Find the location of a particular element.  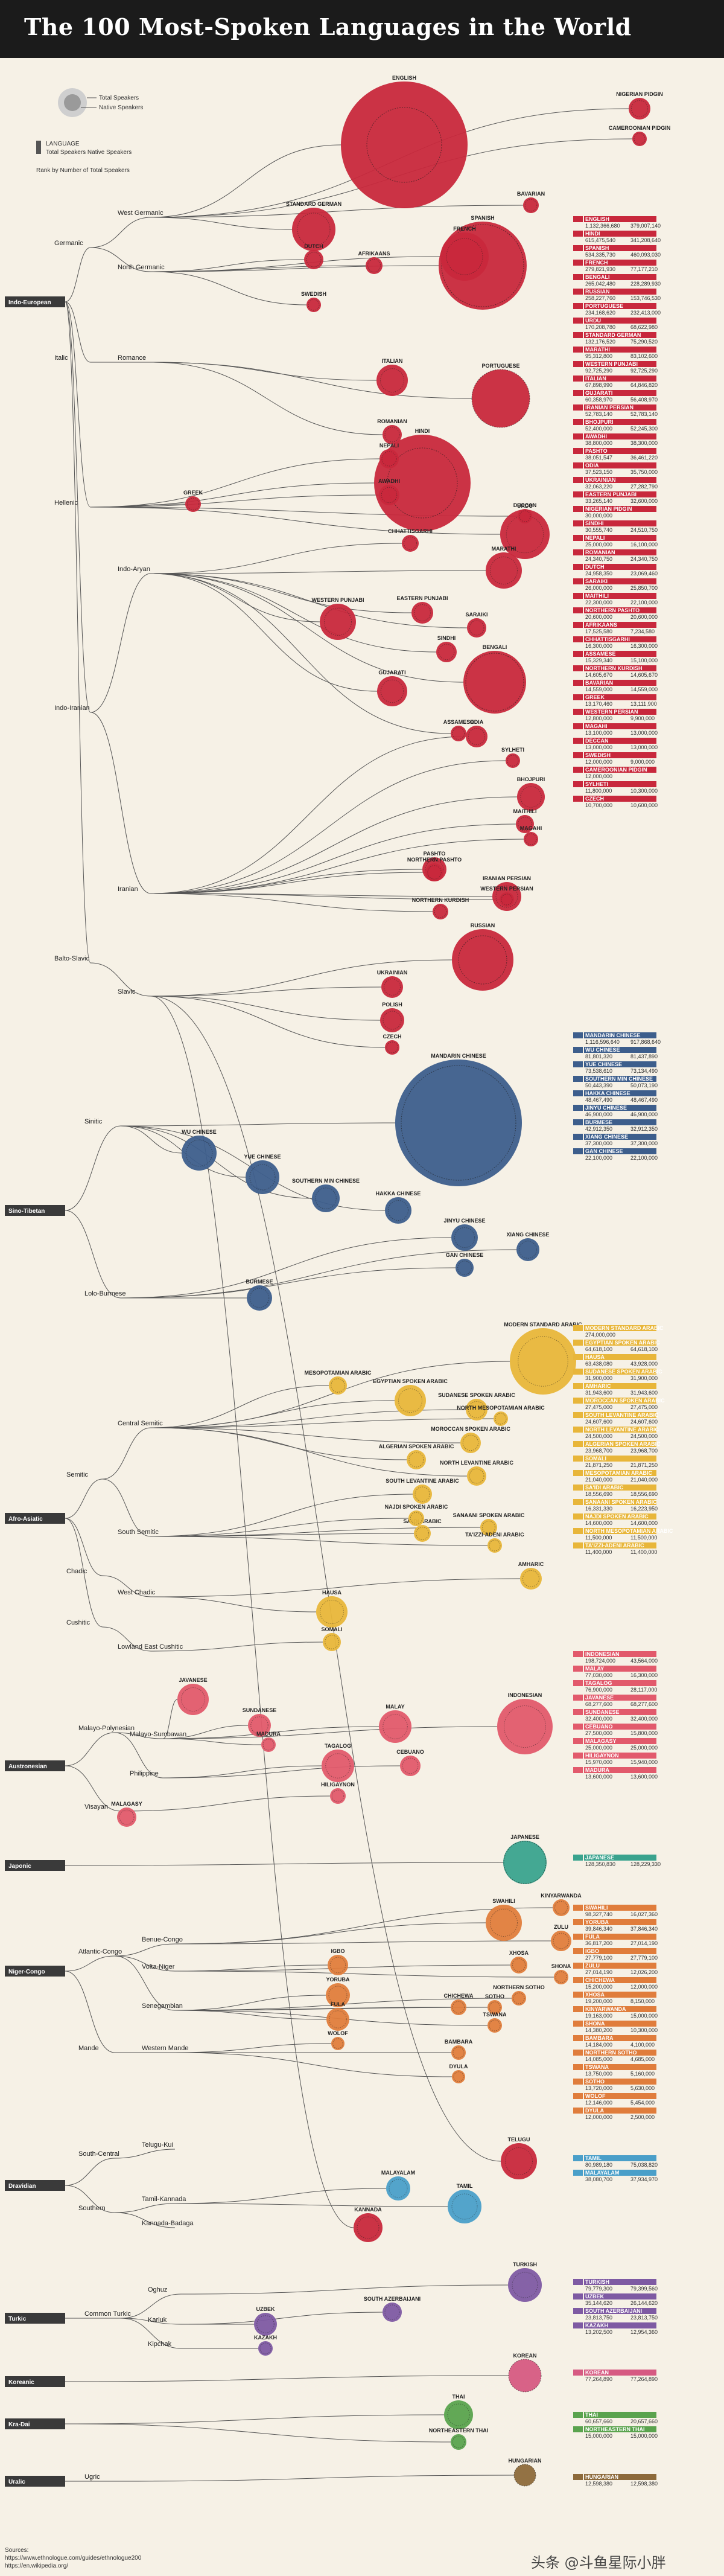

rank-native-value: 16,027,360 is located at coordinates (644, 1914).